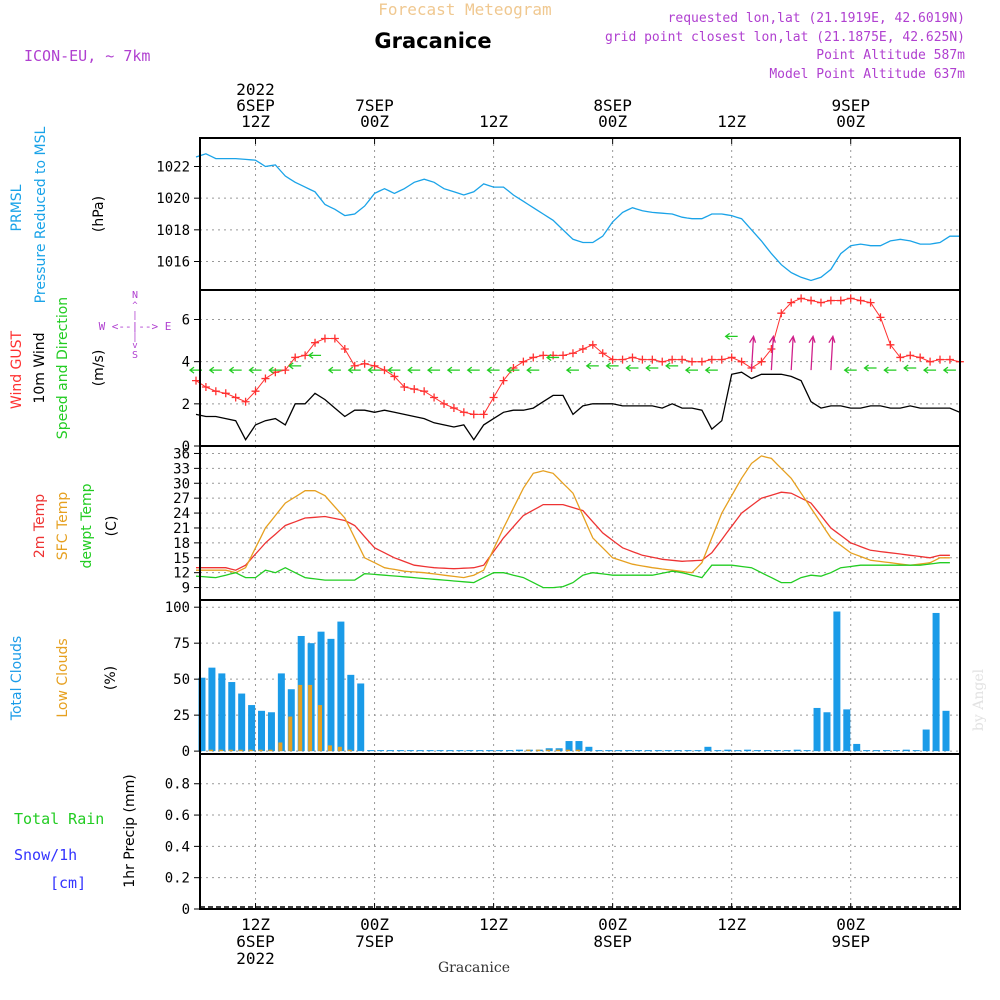 This screenshot has height=1000, width=1000. Describe the element at coordinates (177, 879) in the screenshot. I see `y-tick-label: 0.2` at that location.